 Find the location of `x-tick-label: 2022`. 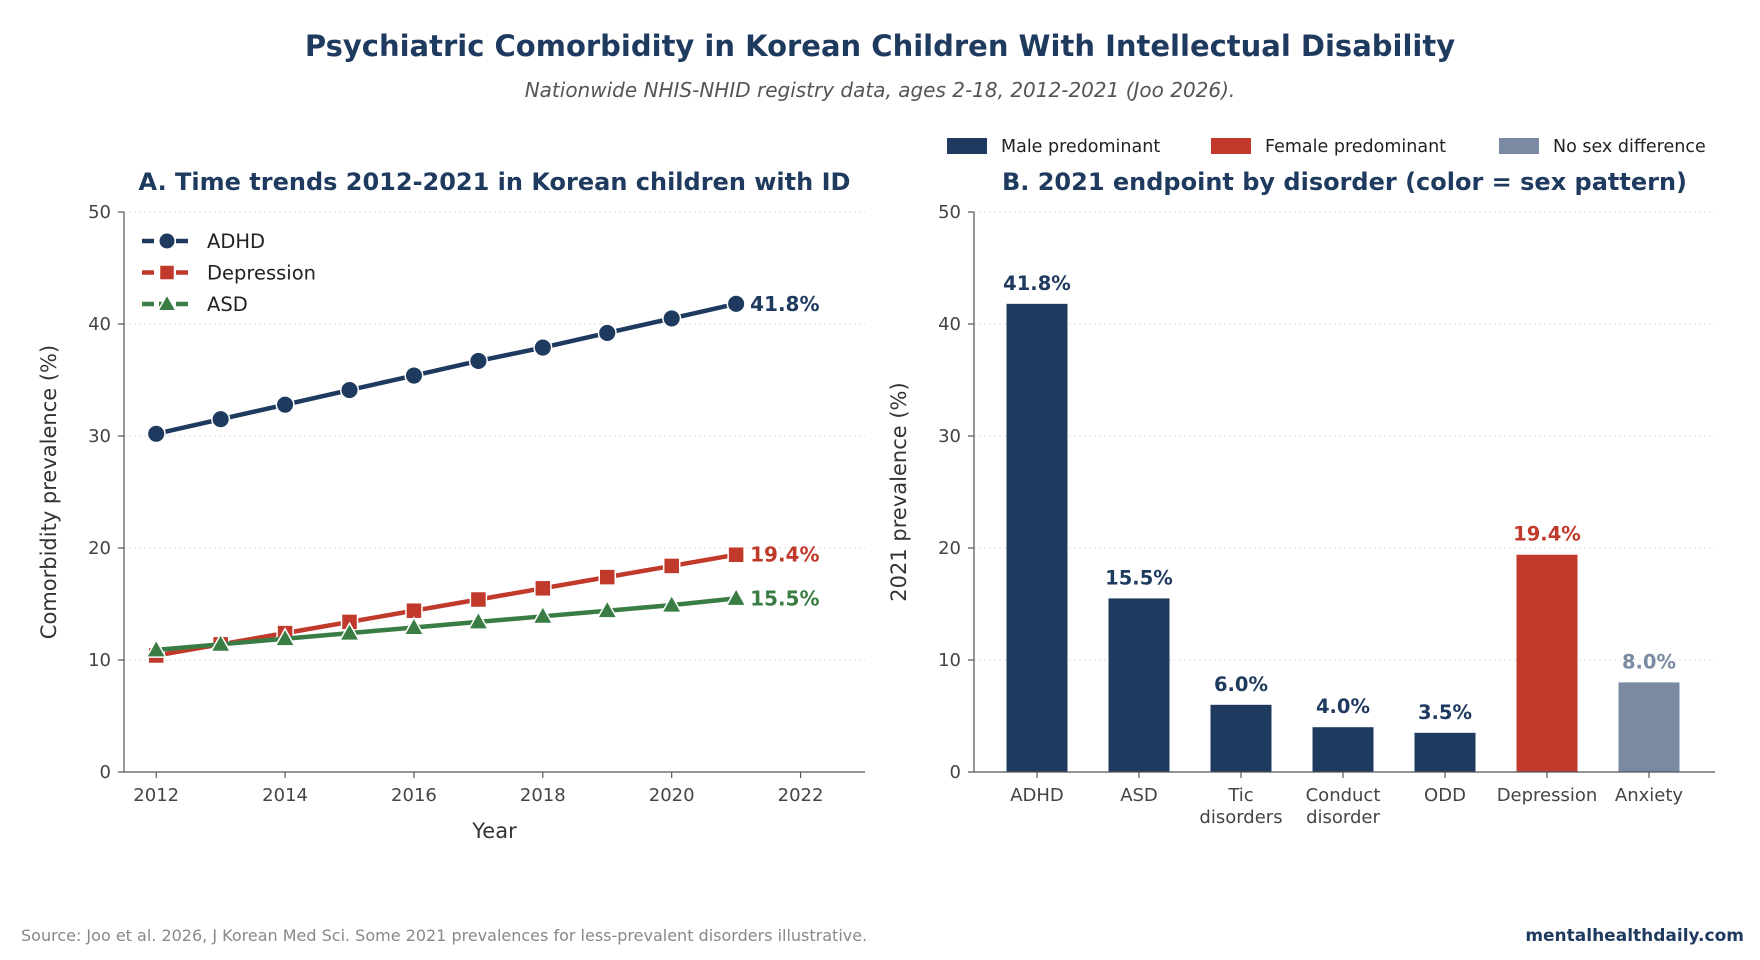

x-tick-label: 2022 is located at coordinates (801, 795).